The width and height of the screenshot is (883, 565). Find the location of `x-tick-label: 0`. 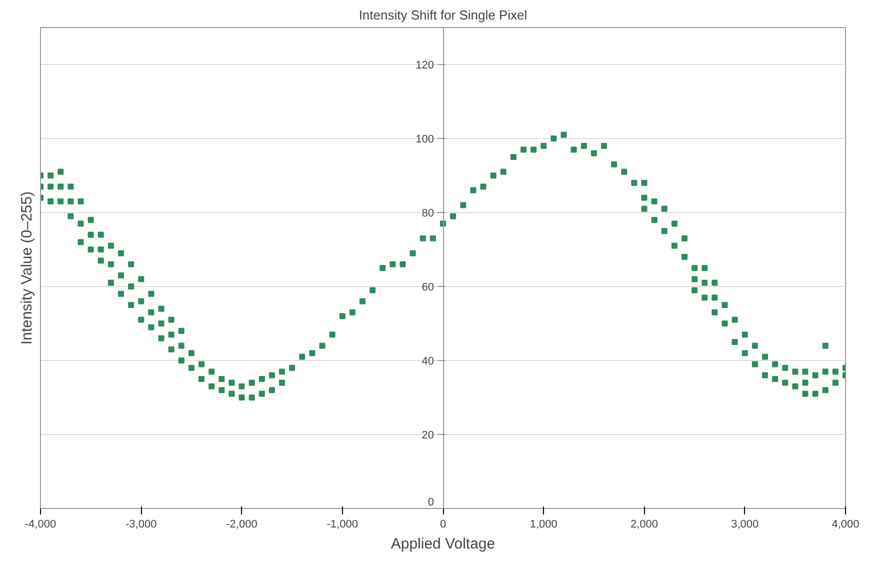

x-tick-label: 0 is located at coordinates (443, 524).